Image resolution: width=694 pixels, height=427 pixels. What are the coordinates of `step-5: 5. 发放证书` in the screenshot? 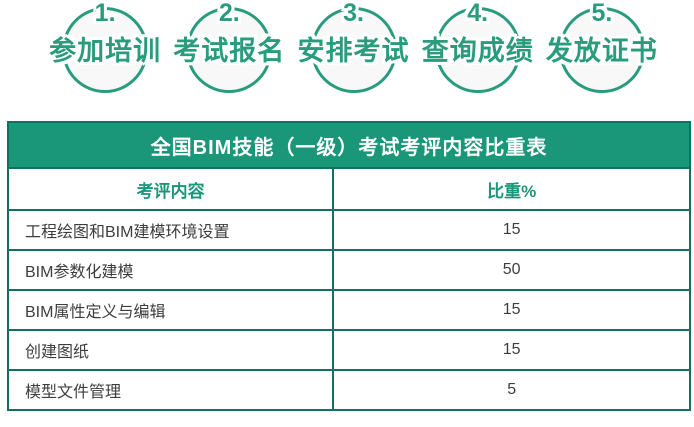 It's located at (602, 53).